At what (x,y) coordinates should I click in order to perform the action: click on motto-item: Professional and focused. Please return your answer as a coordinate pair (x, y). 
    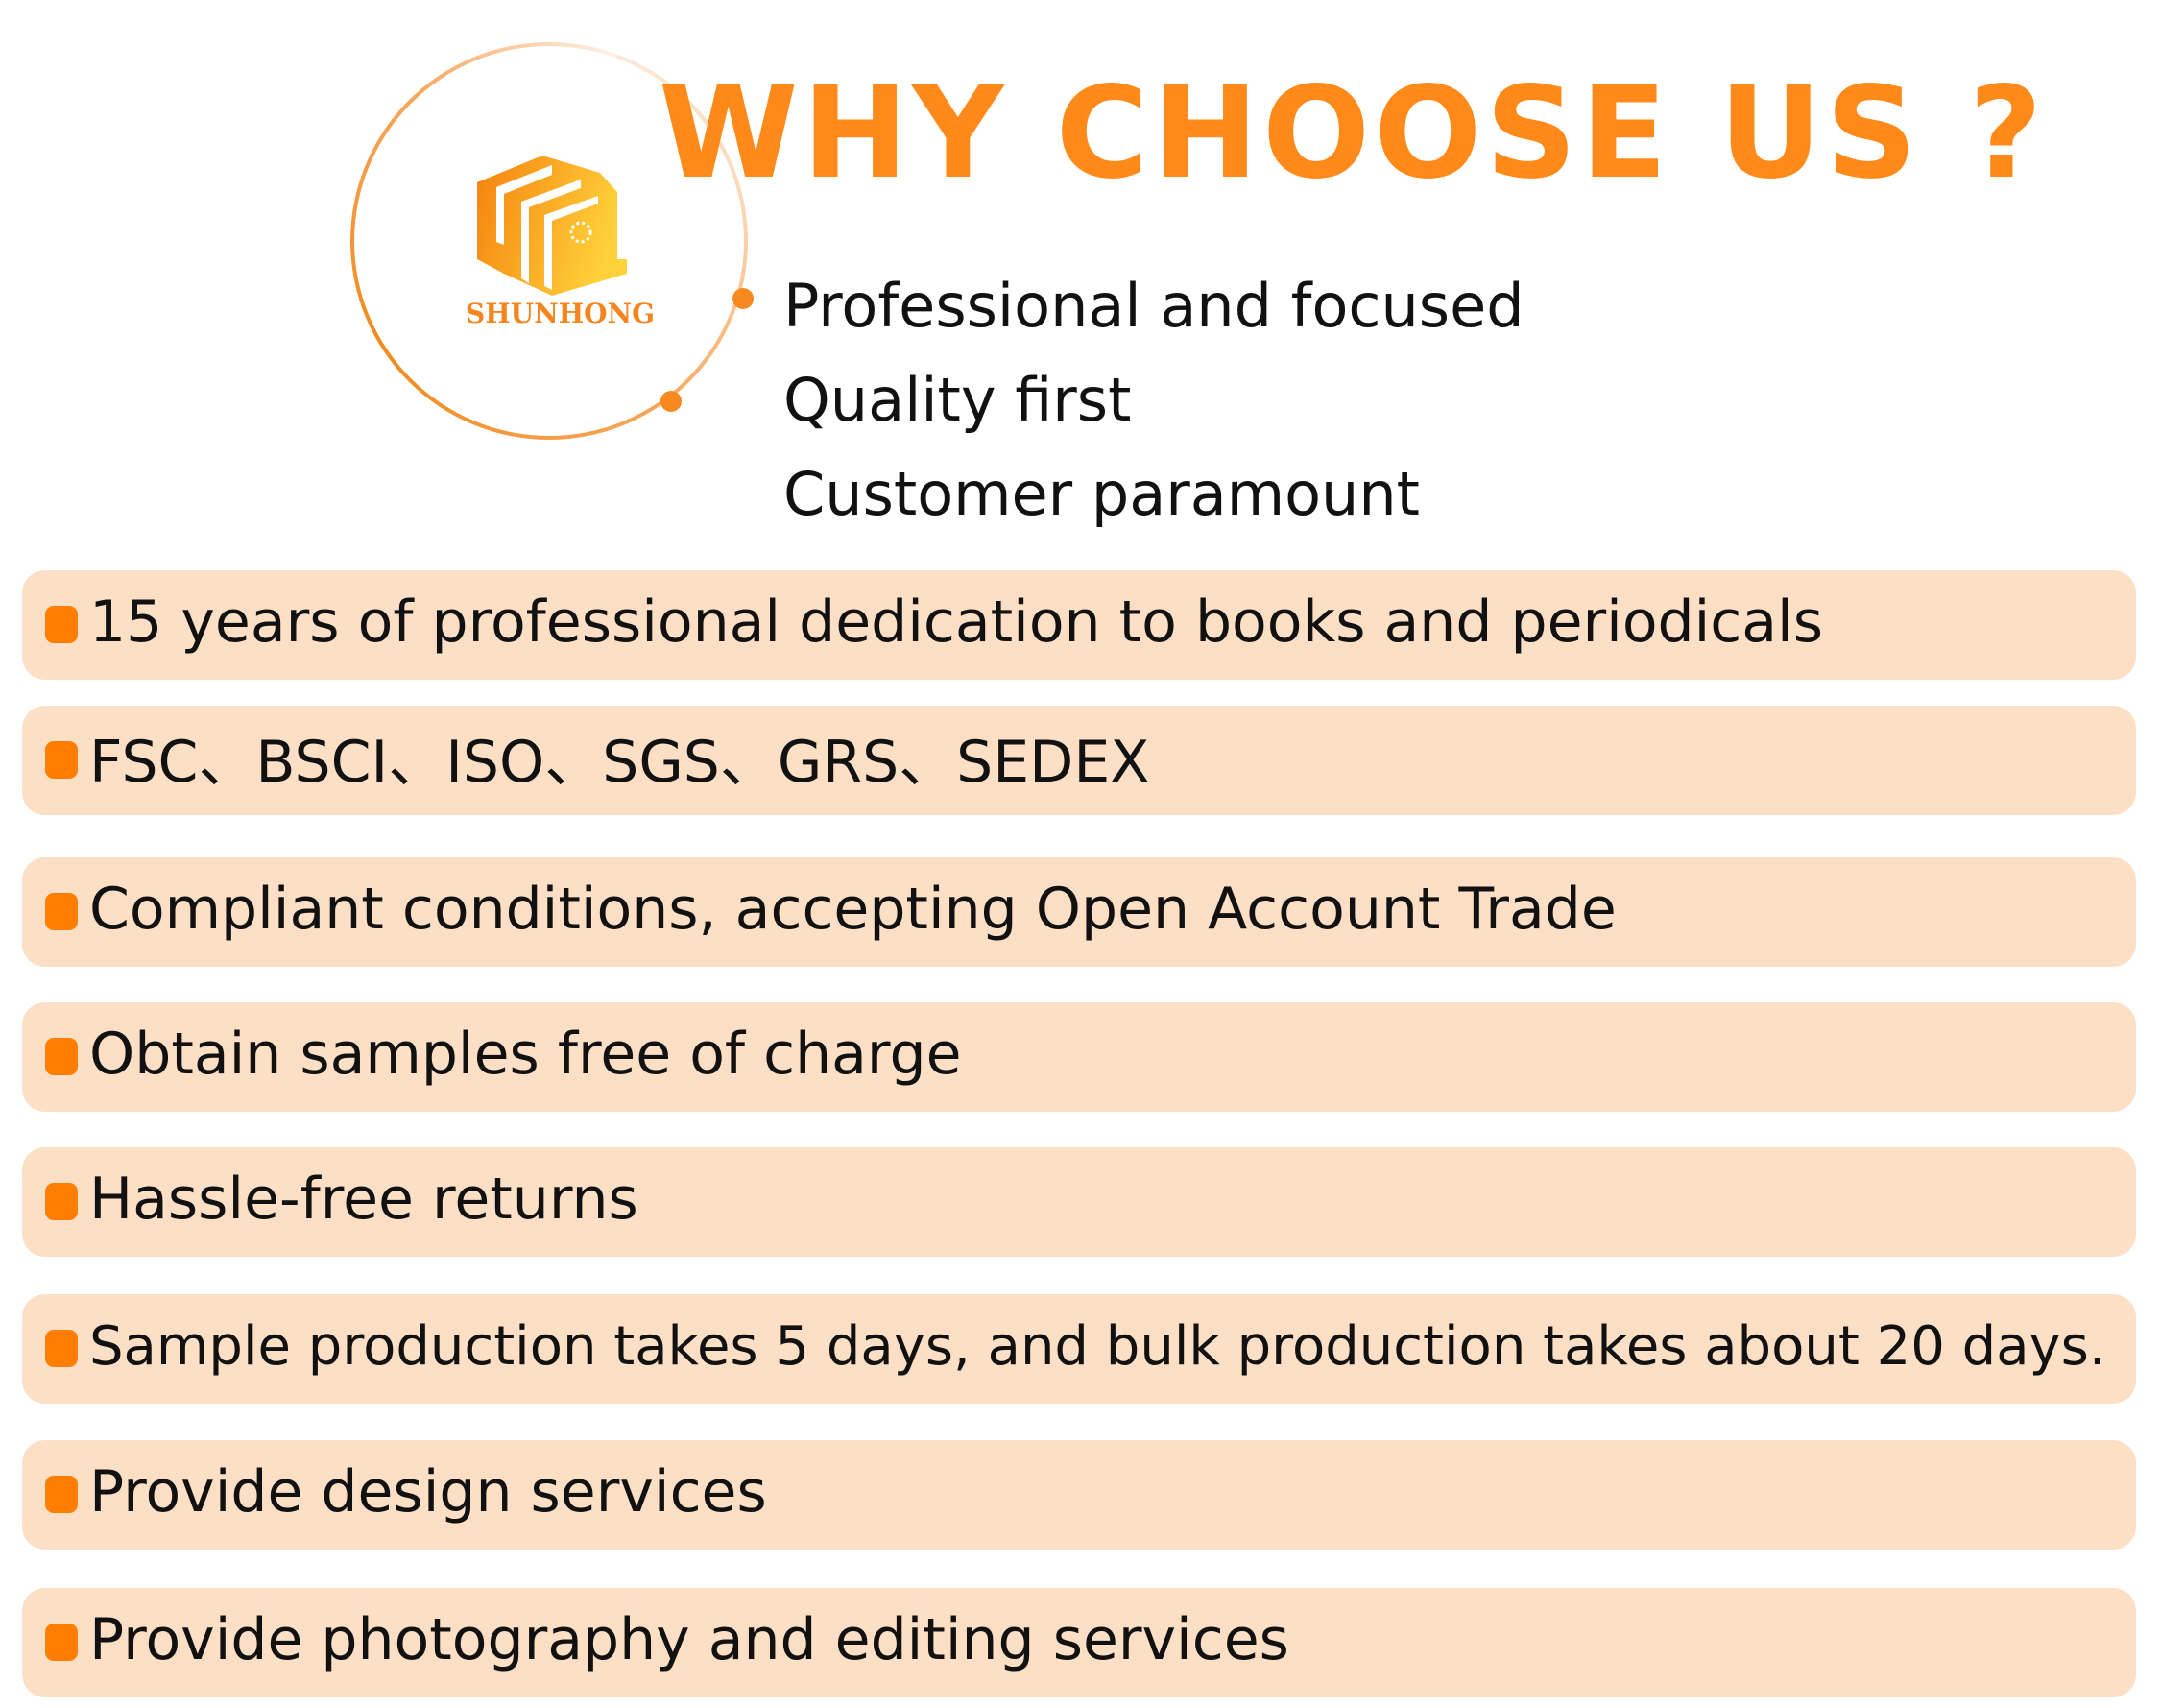
    Looking at the image, I should click on (1153, 306).